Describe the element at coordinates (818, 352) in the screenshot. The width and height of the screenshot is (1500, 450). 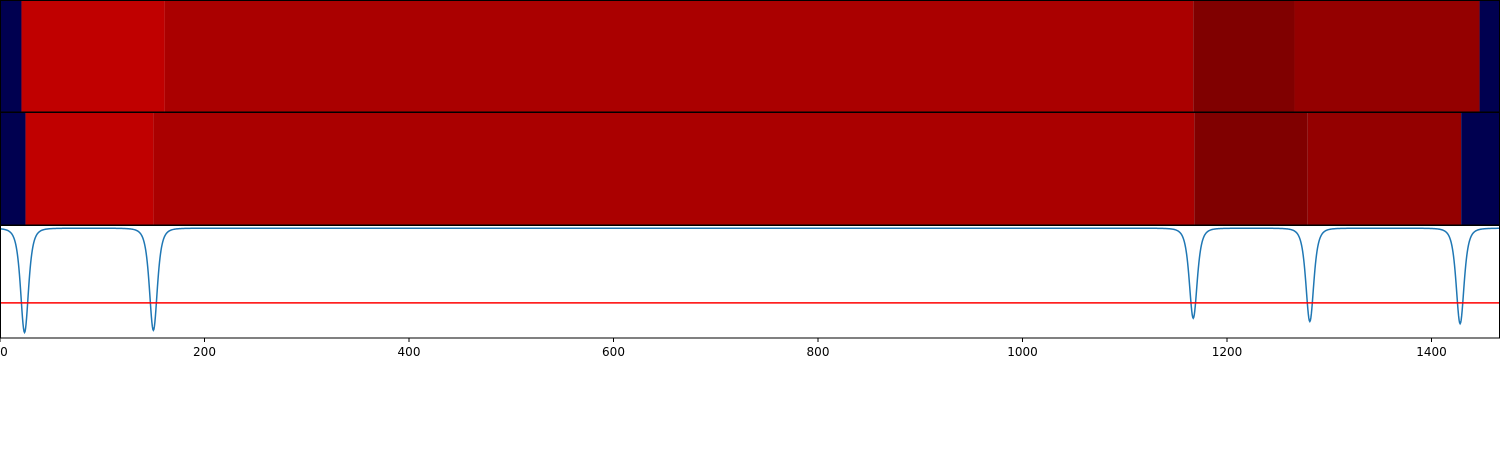
I see `x-tick-label: 800` at that location.